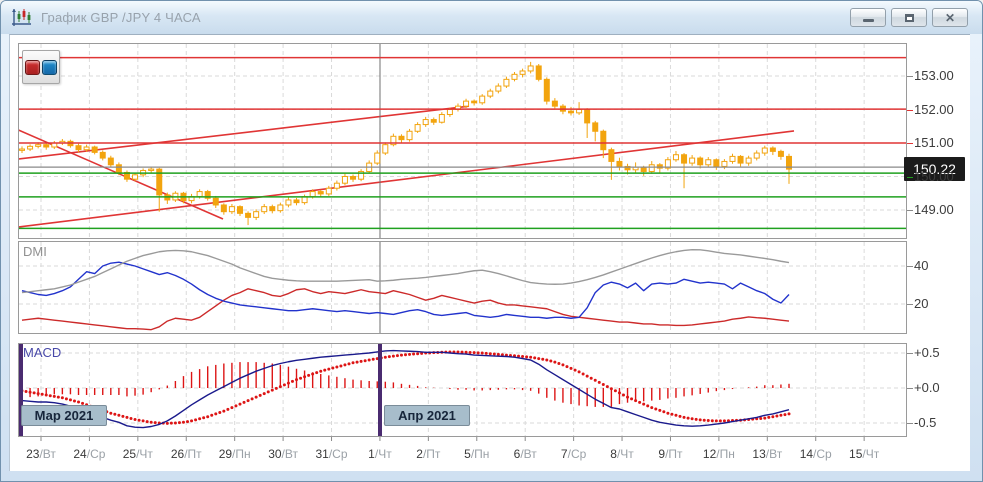 This screenshot has width=983, height=482. I want to click on price-scale-label: 150.00, so click(934, 176).